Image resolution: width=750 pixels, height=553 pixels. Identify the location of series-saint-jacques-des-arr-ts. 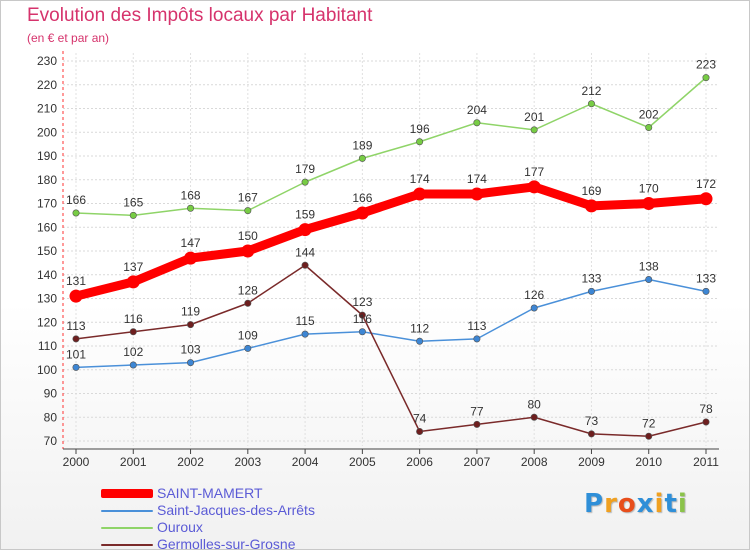
(391, 323).